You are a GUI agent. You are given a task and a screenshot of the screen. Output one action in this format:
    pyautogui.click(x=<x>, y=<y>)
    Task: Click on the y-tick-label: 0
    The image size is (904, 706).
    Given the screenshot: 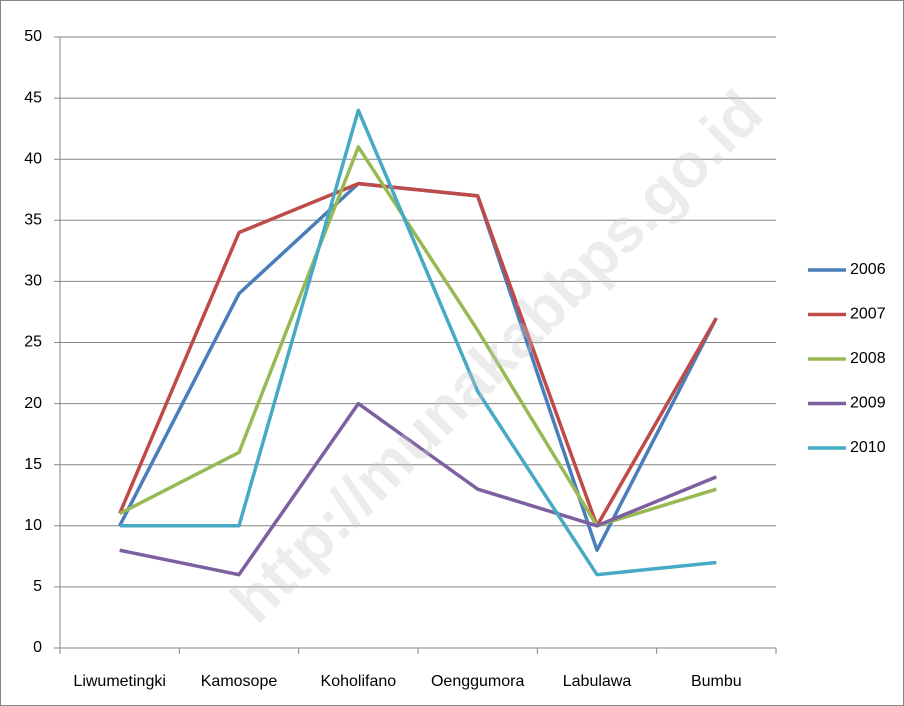 What is the action you would take?
    pyautogui.click(x=37, y=647)
    